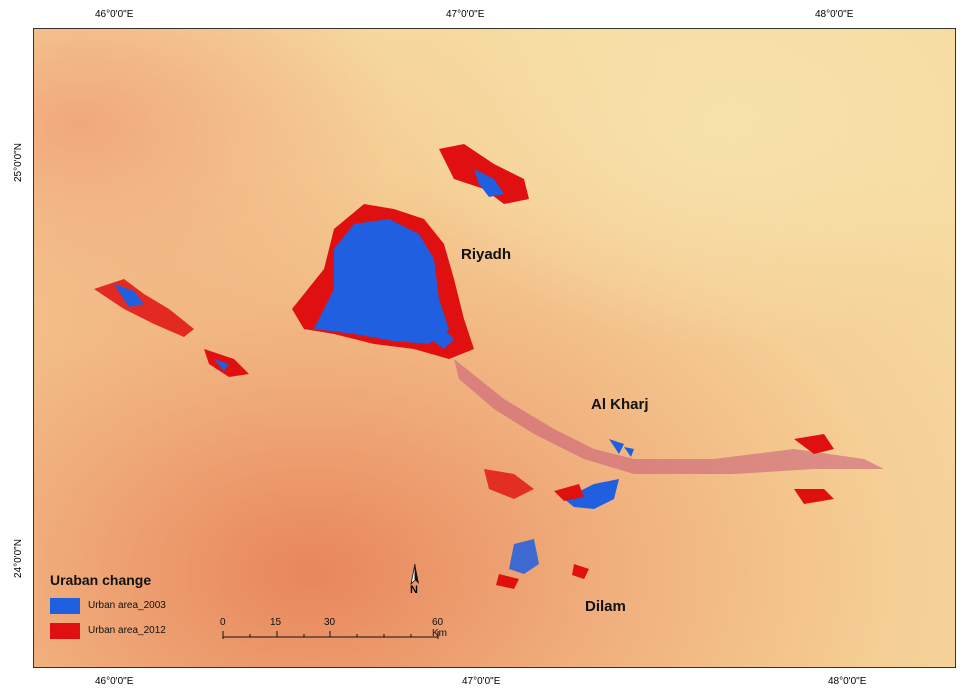 The height and width of the screenshot is (693, 968). Describe the element at coordinates (171, 328) in the screenshot. I see `western-urban-arm` at that location.